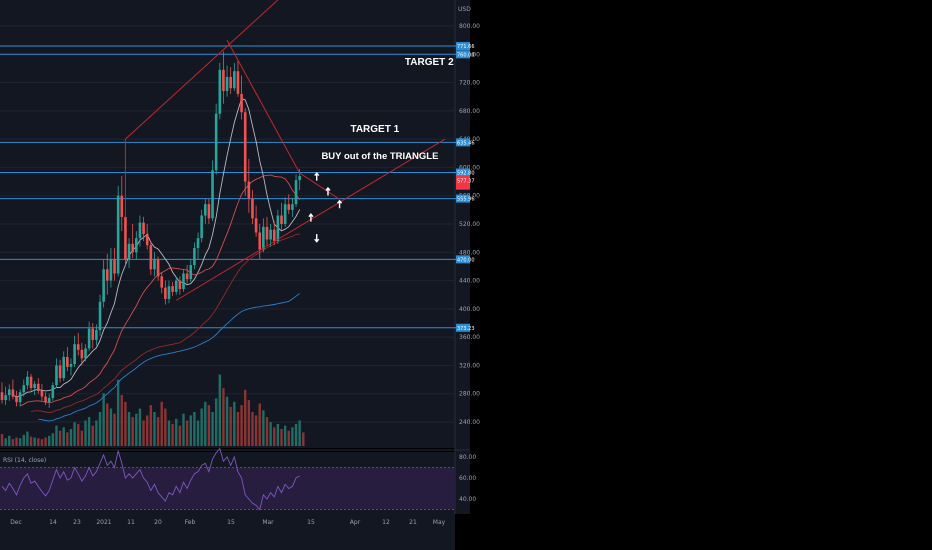 The image size is (932, 550). I want to click on channel-upper-line, so click(212, 70).